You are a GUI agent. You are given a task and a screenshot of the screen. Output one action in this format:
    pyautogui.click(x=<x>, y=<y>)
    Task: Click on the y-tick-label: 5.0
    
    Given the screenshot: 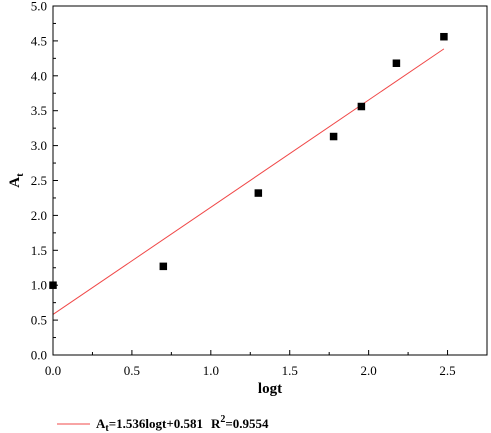 What is the action you would take?
    pyautogui.click(x=39, y=7)
    